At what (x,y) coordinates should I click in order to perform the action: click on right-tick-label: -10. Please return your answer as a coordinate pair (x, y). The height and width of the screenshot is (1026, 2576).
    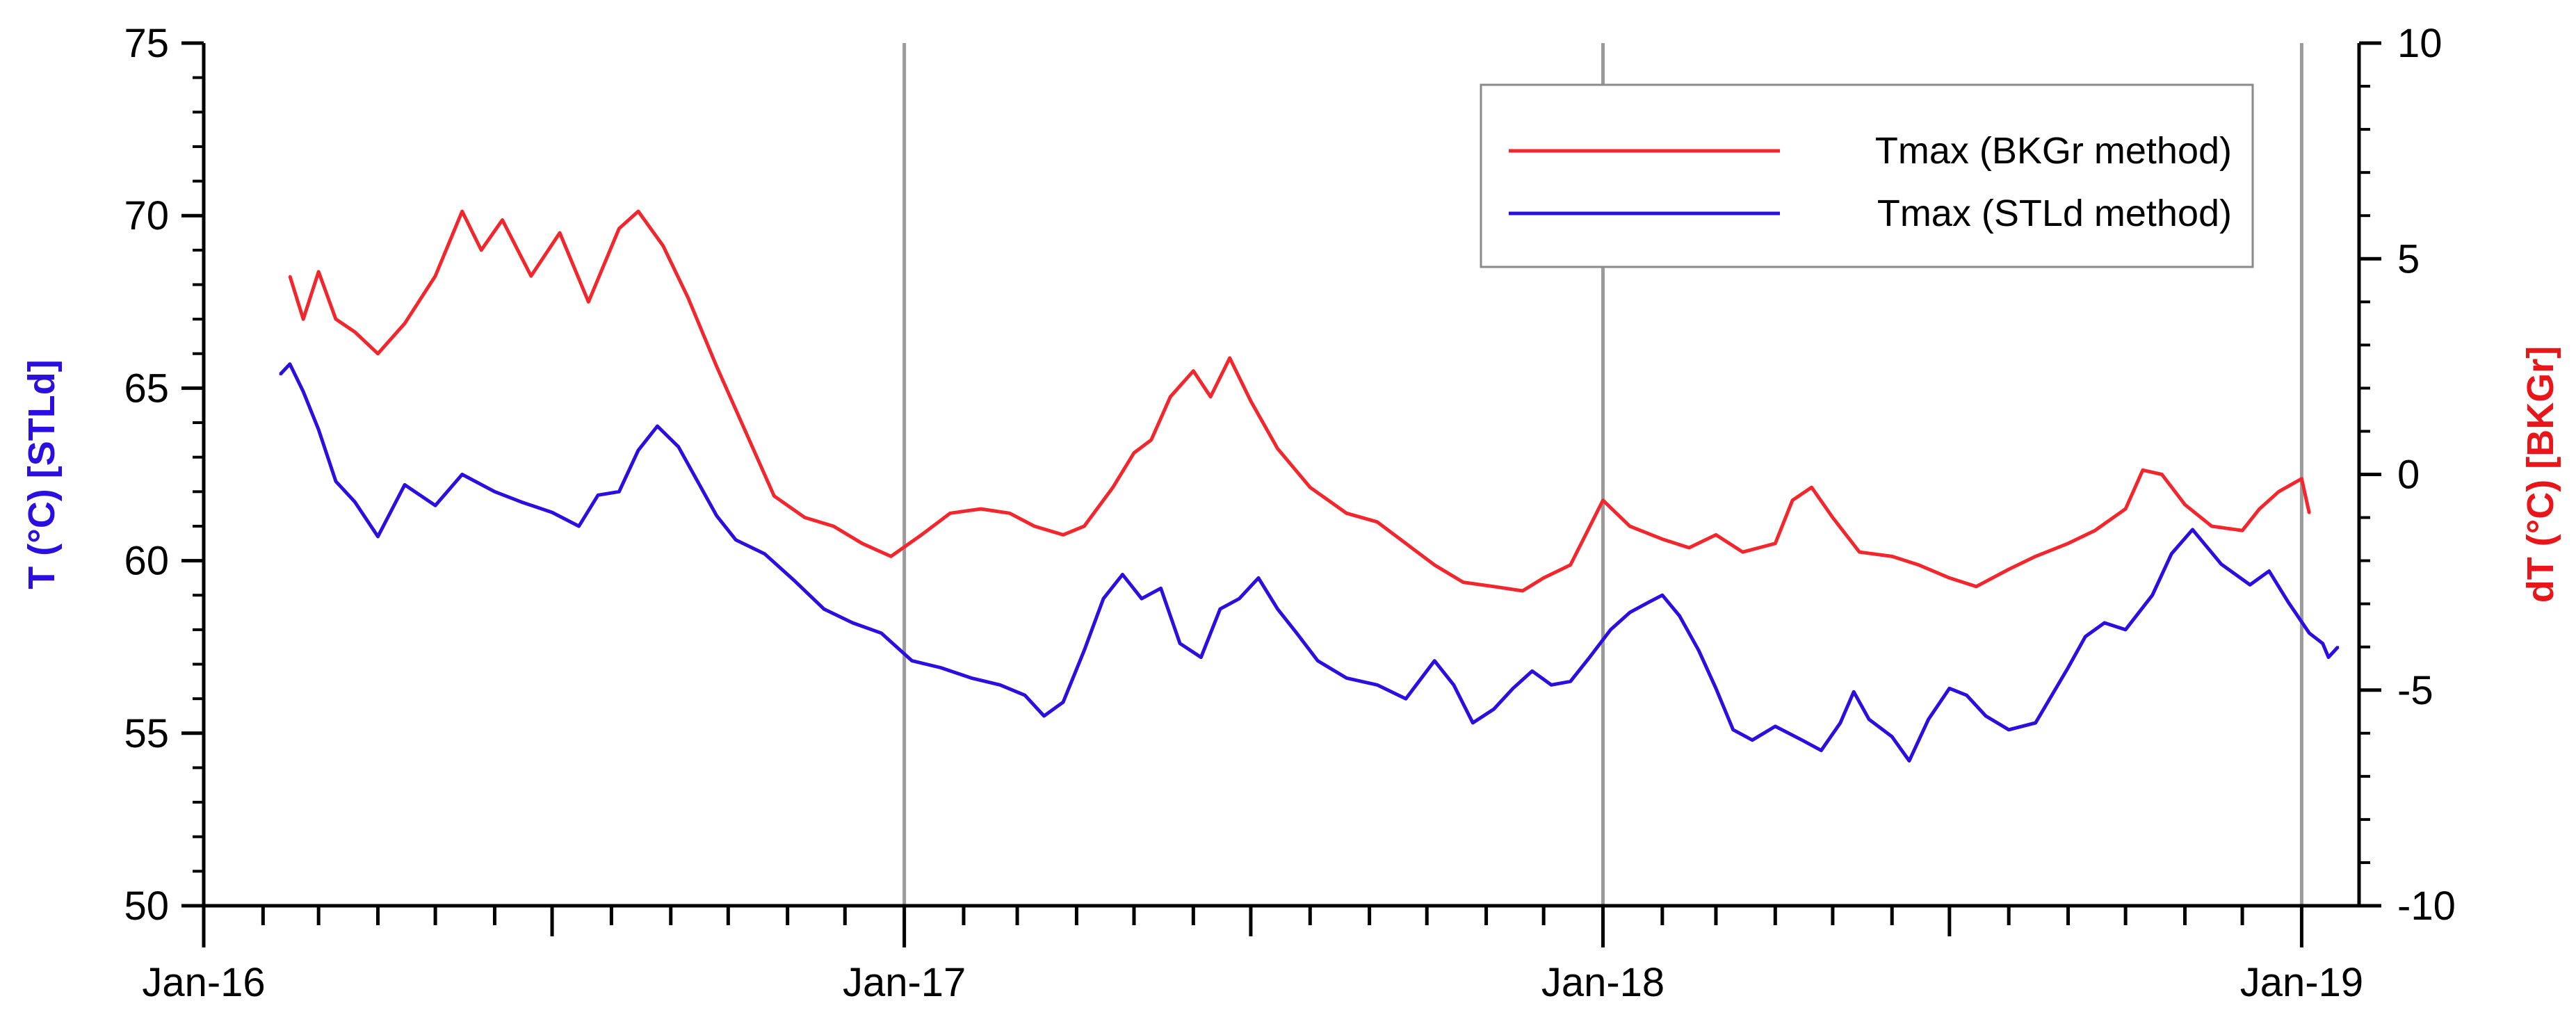
    Looking at the image, I should click on (2426, 906).